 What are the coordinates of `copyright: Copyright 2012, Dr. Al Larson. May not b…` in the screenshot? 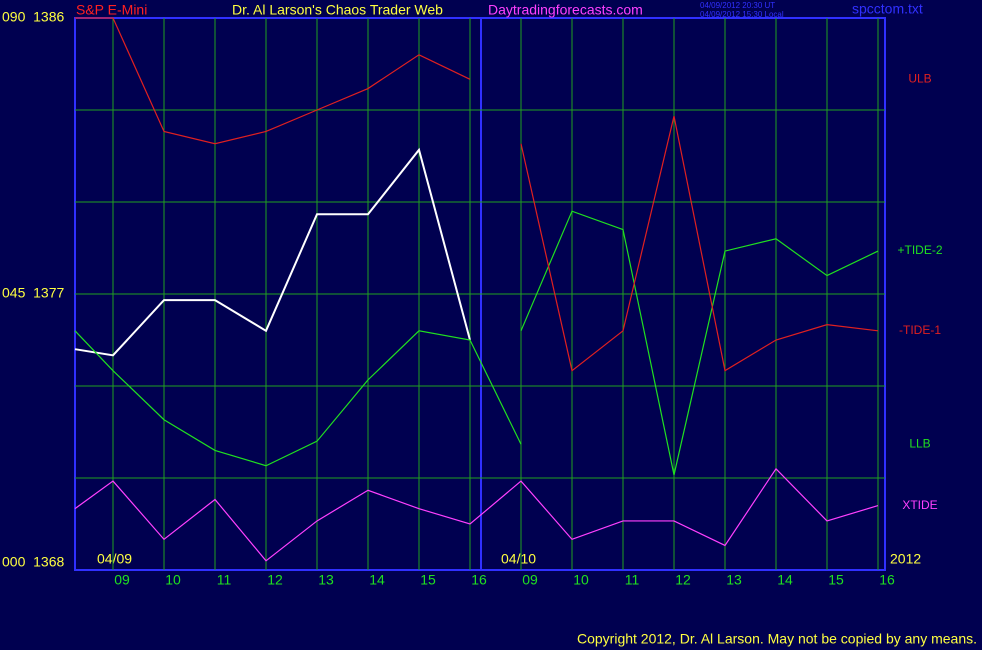 It's located at (777, 639).